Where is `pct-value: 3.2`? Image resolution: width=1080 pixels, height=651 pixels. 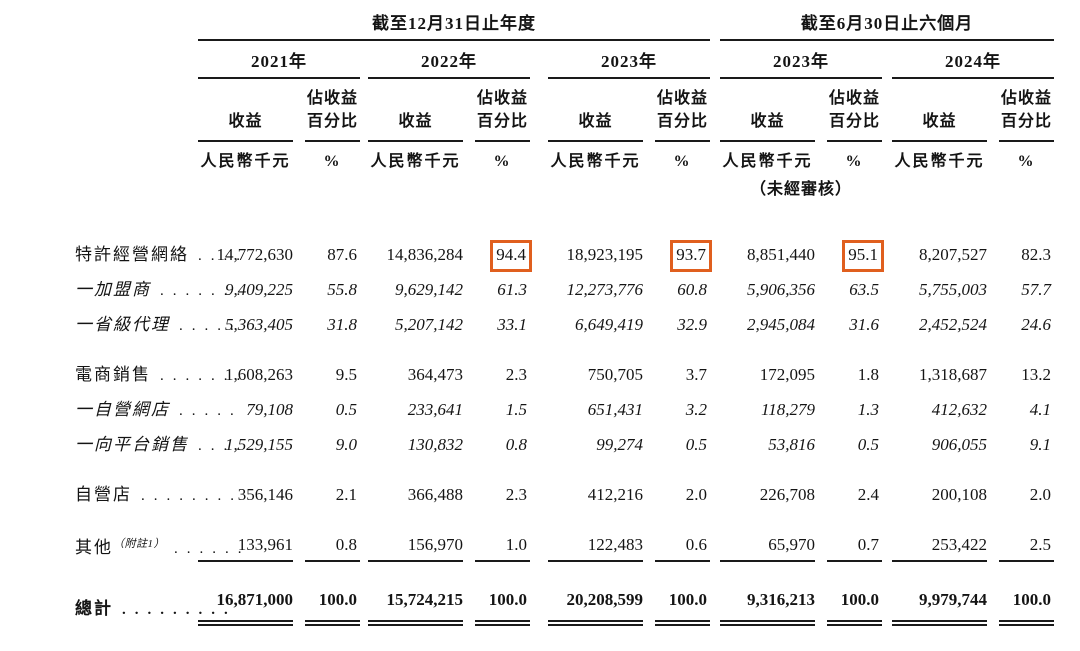
pct-value: 3.2 is located at coordinates (696, 409).